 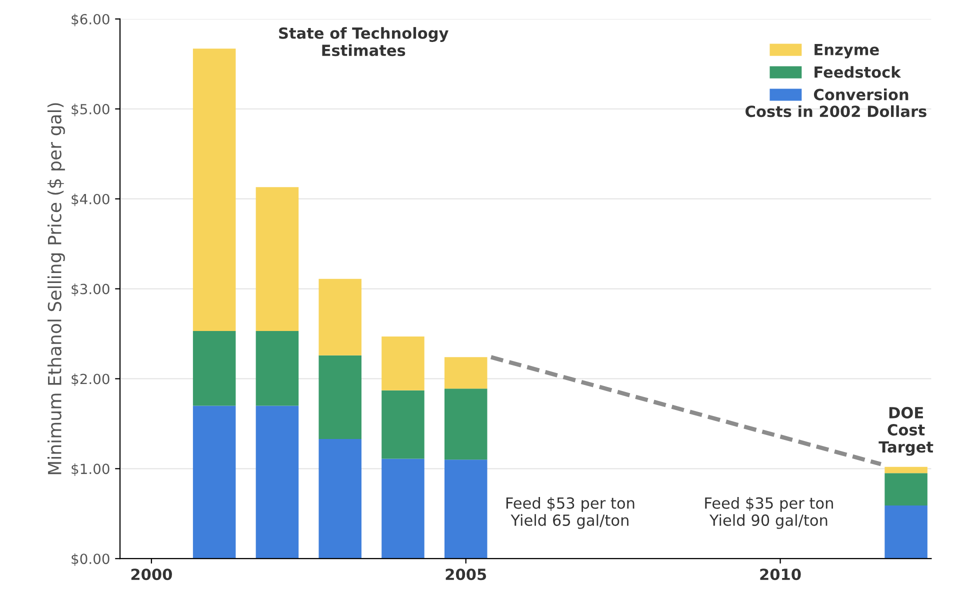 I want to click on y-tick-label: $3.00, so click(x=91, y=290).